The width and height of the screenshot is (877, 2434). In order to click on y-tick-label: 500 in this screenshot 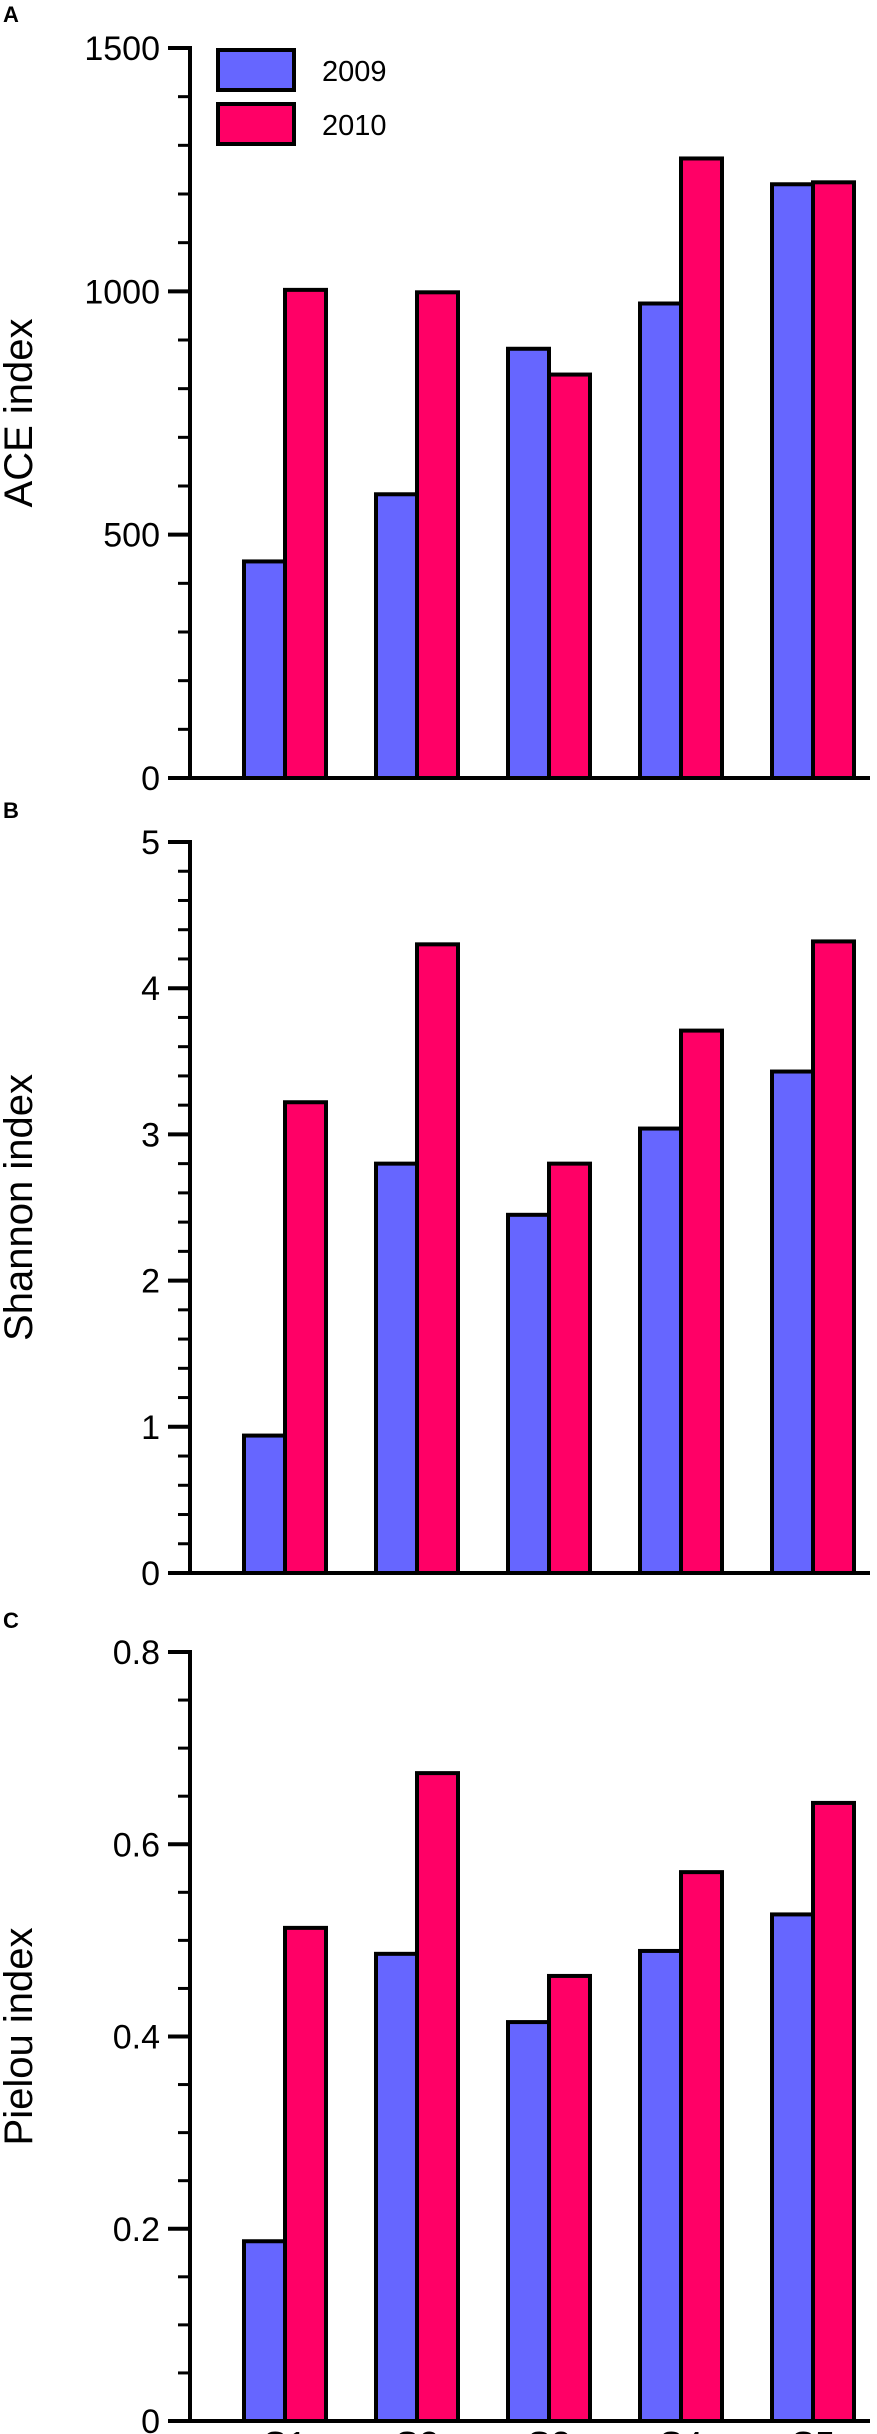, I will do `click(131, 536)`.